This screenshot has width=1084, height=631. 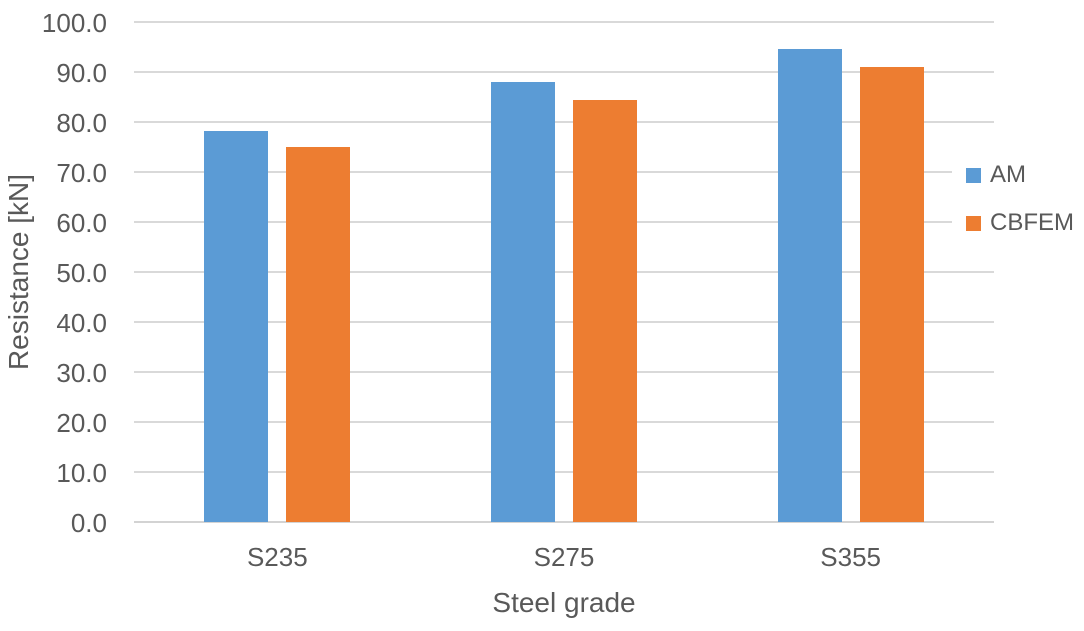 I want to click on legend-label-cbfem: CBFEM, so click(x=1032, y=222).